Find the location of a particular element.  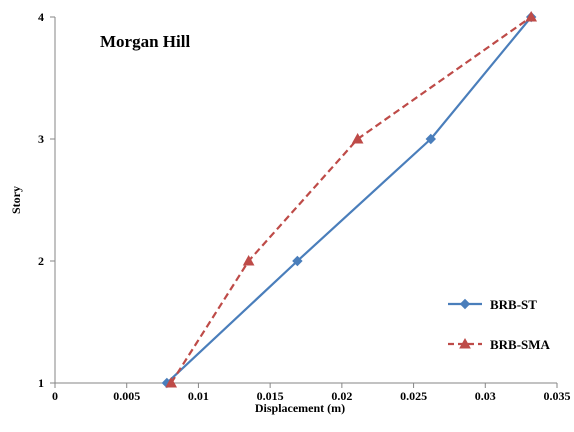

legend-item: BRB-ST is located at coordinates (492, 304).